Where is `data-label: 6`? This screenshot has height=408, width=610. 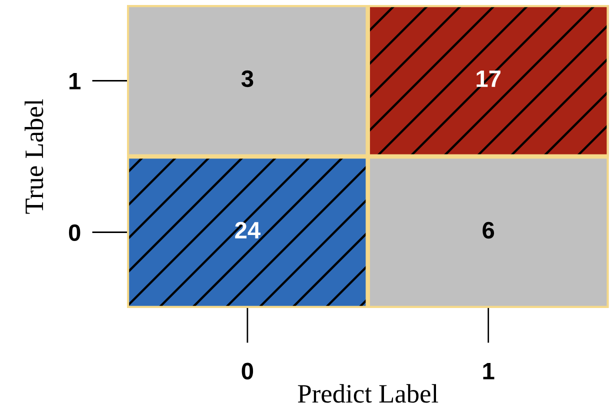
data-label: 6 is located at coordinates (488, 230).